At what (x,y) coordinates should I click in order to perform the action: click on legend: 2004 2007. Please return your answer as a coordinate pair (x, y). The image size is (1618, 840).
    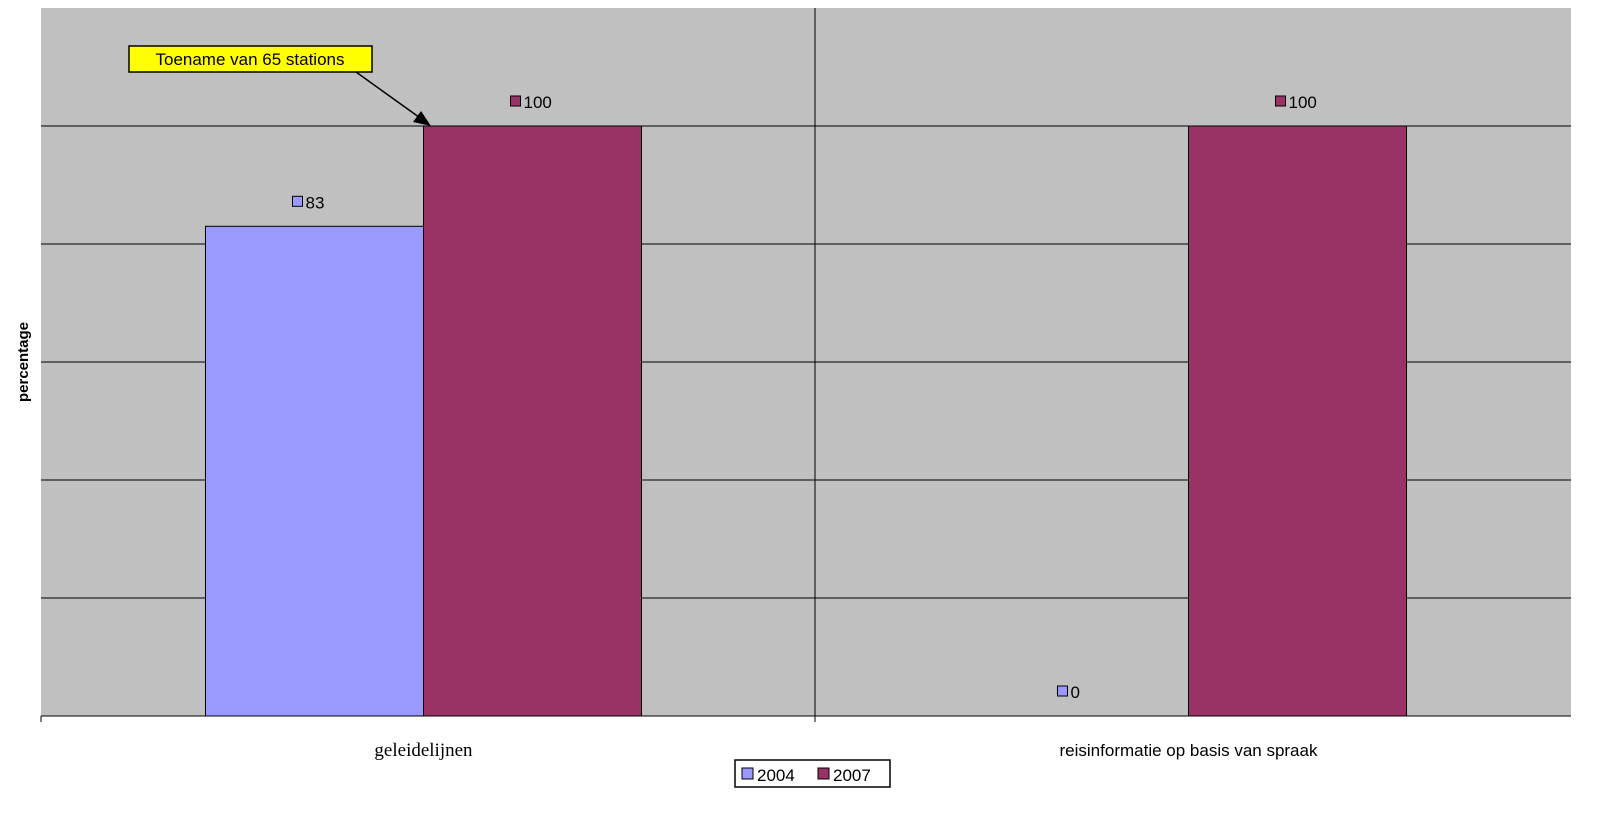
    Looking at the image, I should click on (812, 773).